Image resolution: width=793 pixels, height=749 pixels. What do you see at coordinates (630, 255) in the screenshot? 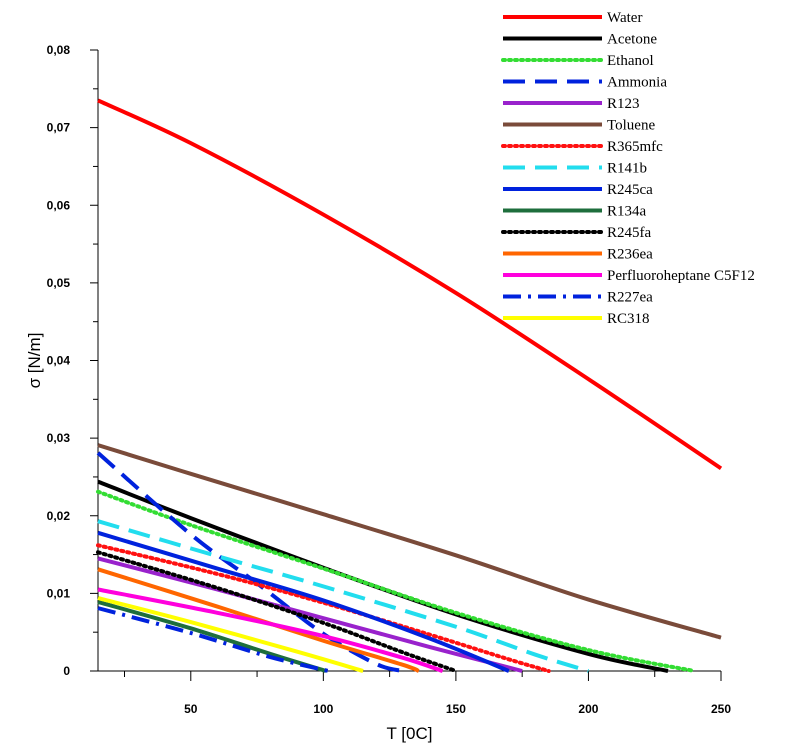
I see `legend-label-r236ea: R236ea` at bounding box center [630, 255].